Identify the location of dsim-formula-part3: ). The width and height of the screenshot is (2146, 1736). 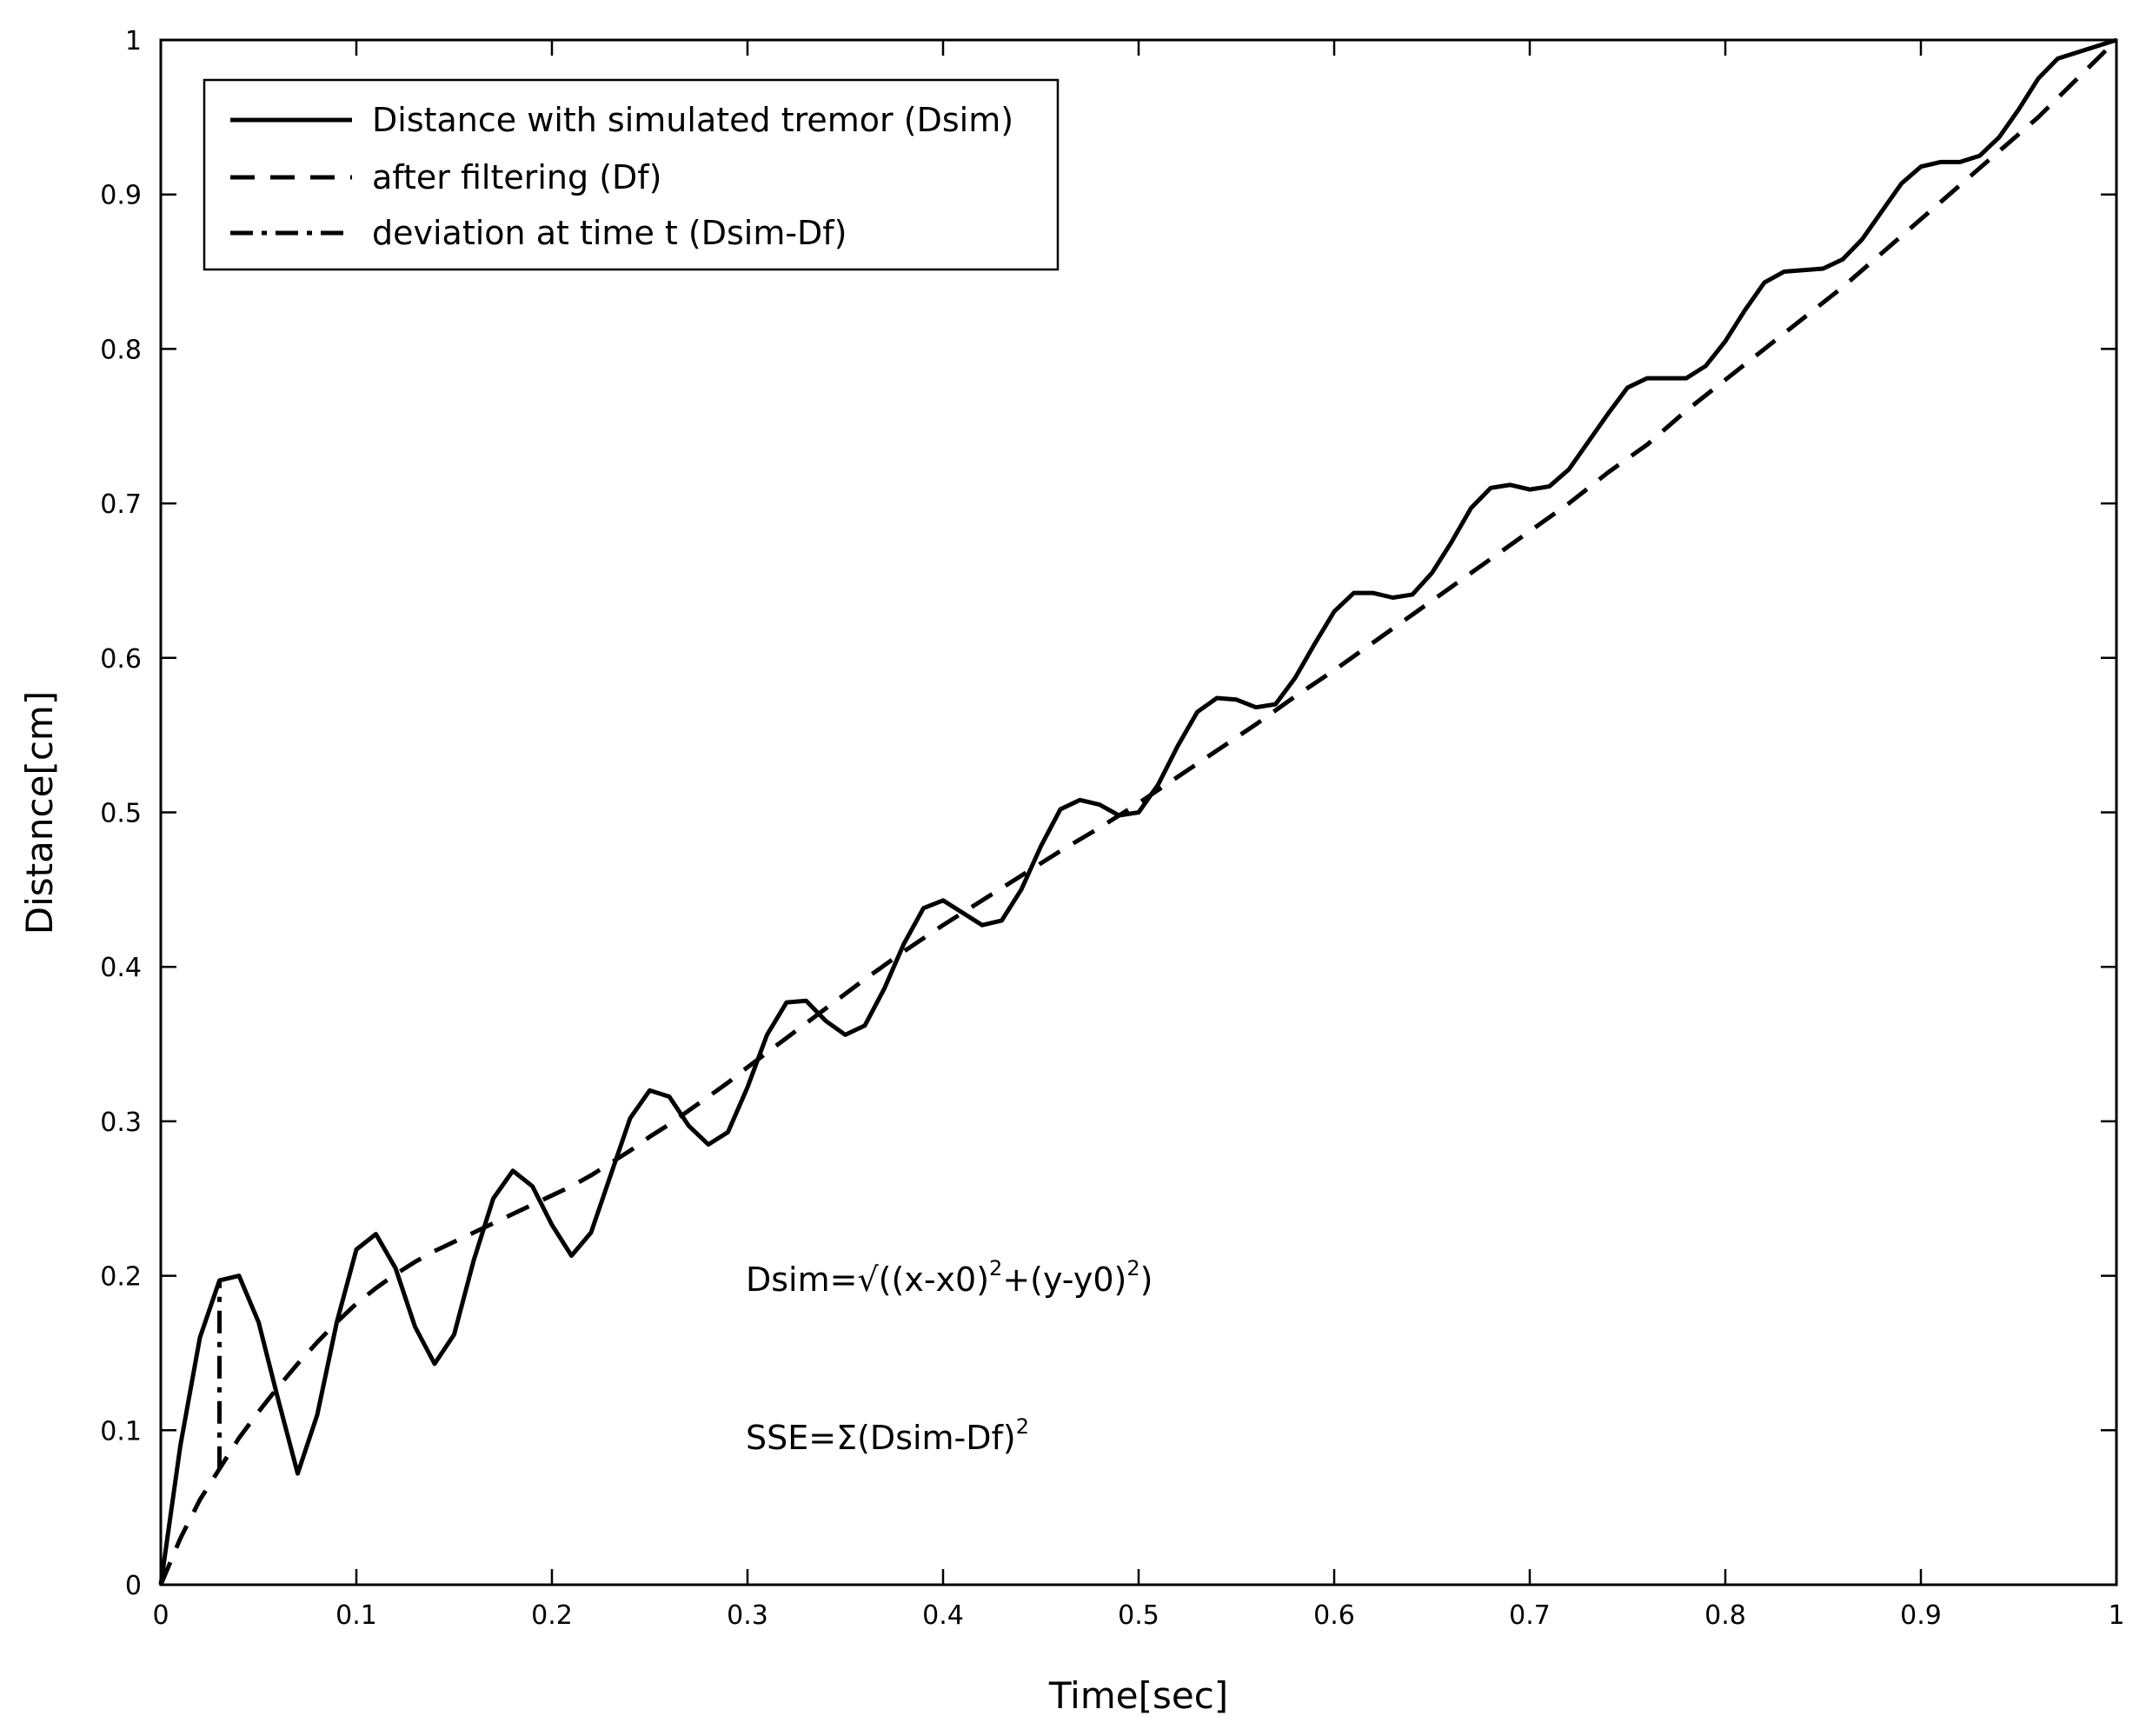
(1146, 1279).